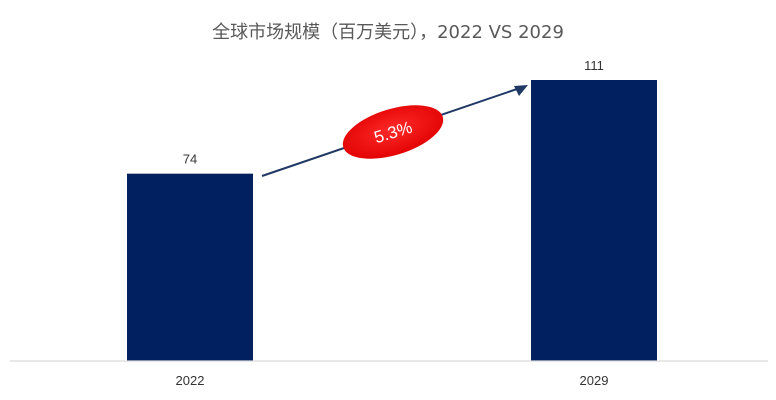 This screenshot has width=776, height=400. I want to click on bar-2029, so click(594, 220).